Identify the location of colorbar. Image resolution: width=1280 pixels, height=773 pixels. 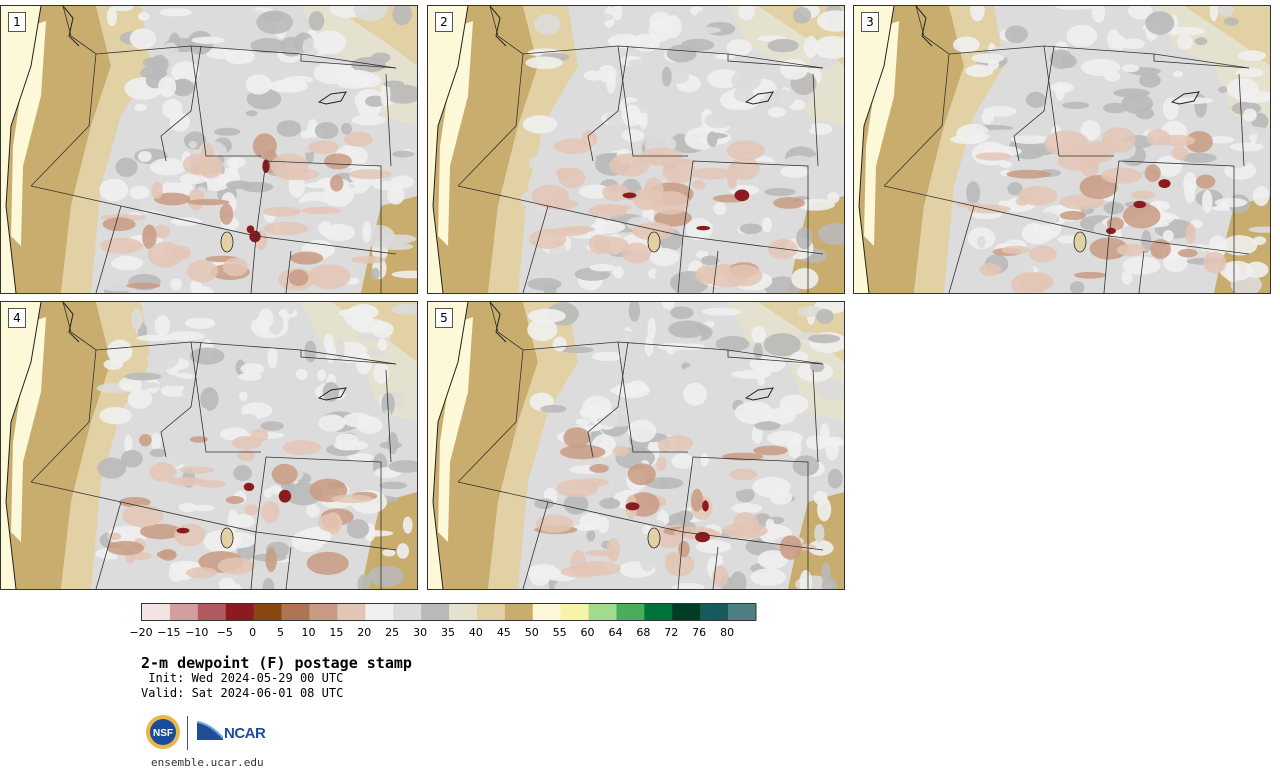
(449, 612).